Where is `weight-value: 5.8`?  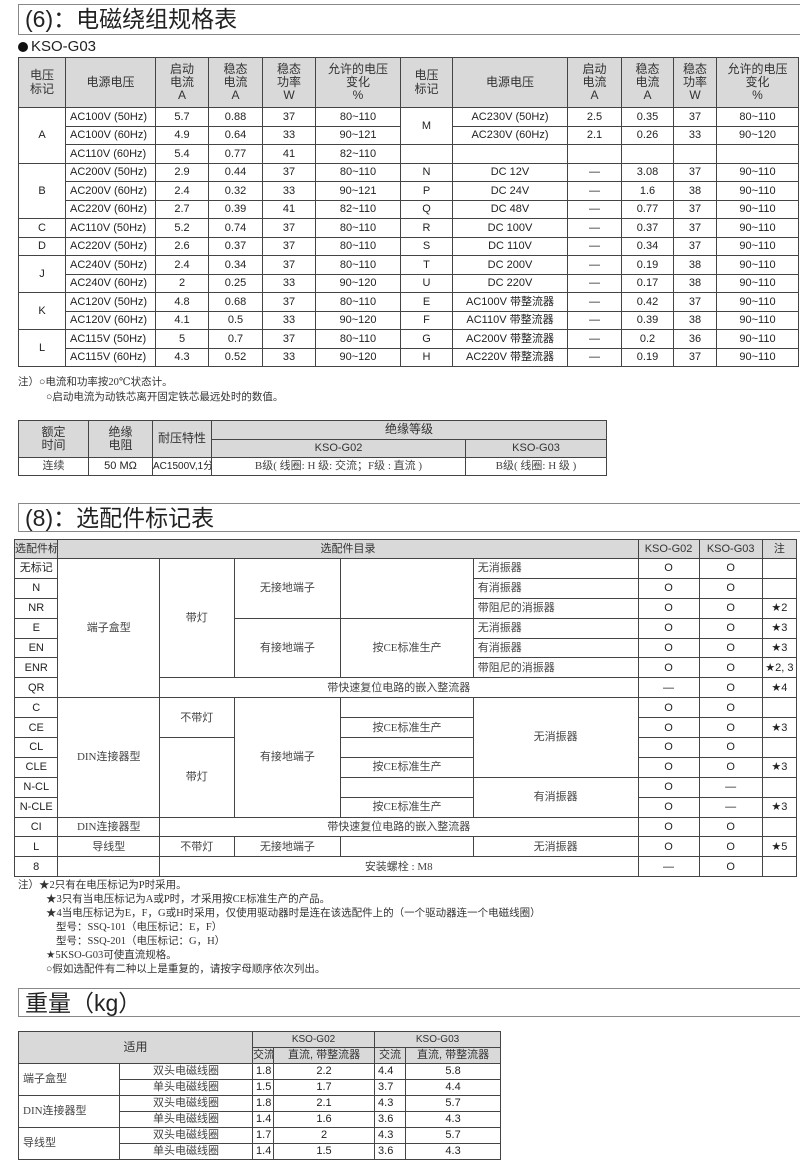
weight-value: 5.8 is located at coordinates (453, 1071).